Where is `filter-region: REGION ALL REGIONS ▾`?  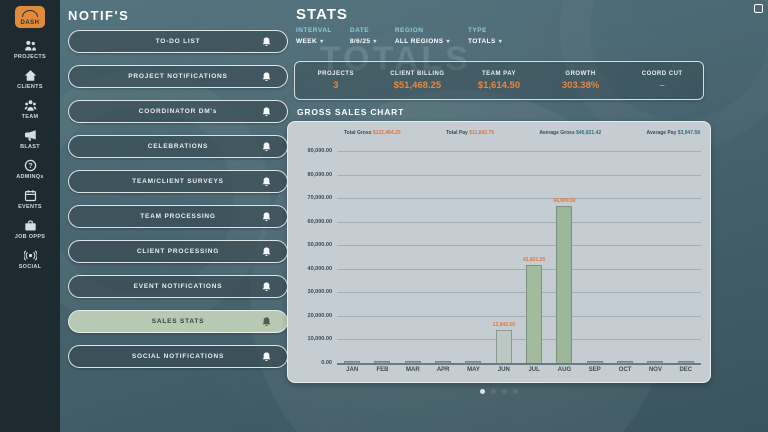
filter-region: REGION ALL REGIONS ▾ is located at coordinates (422, 36).